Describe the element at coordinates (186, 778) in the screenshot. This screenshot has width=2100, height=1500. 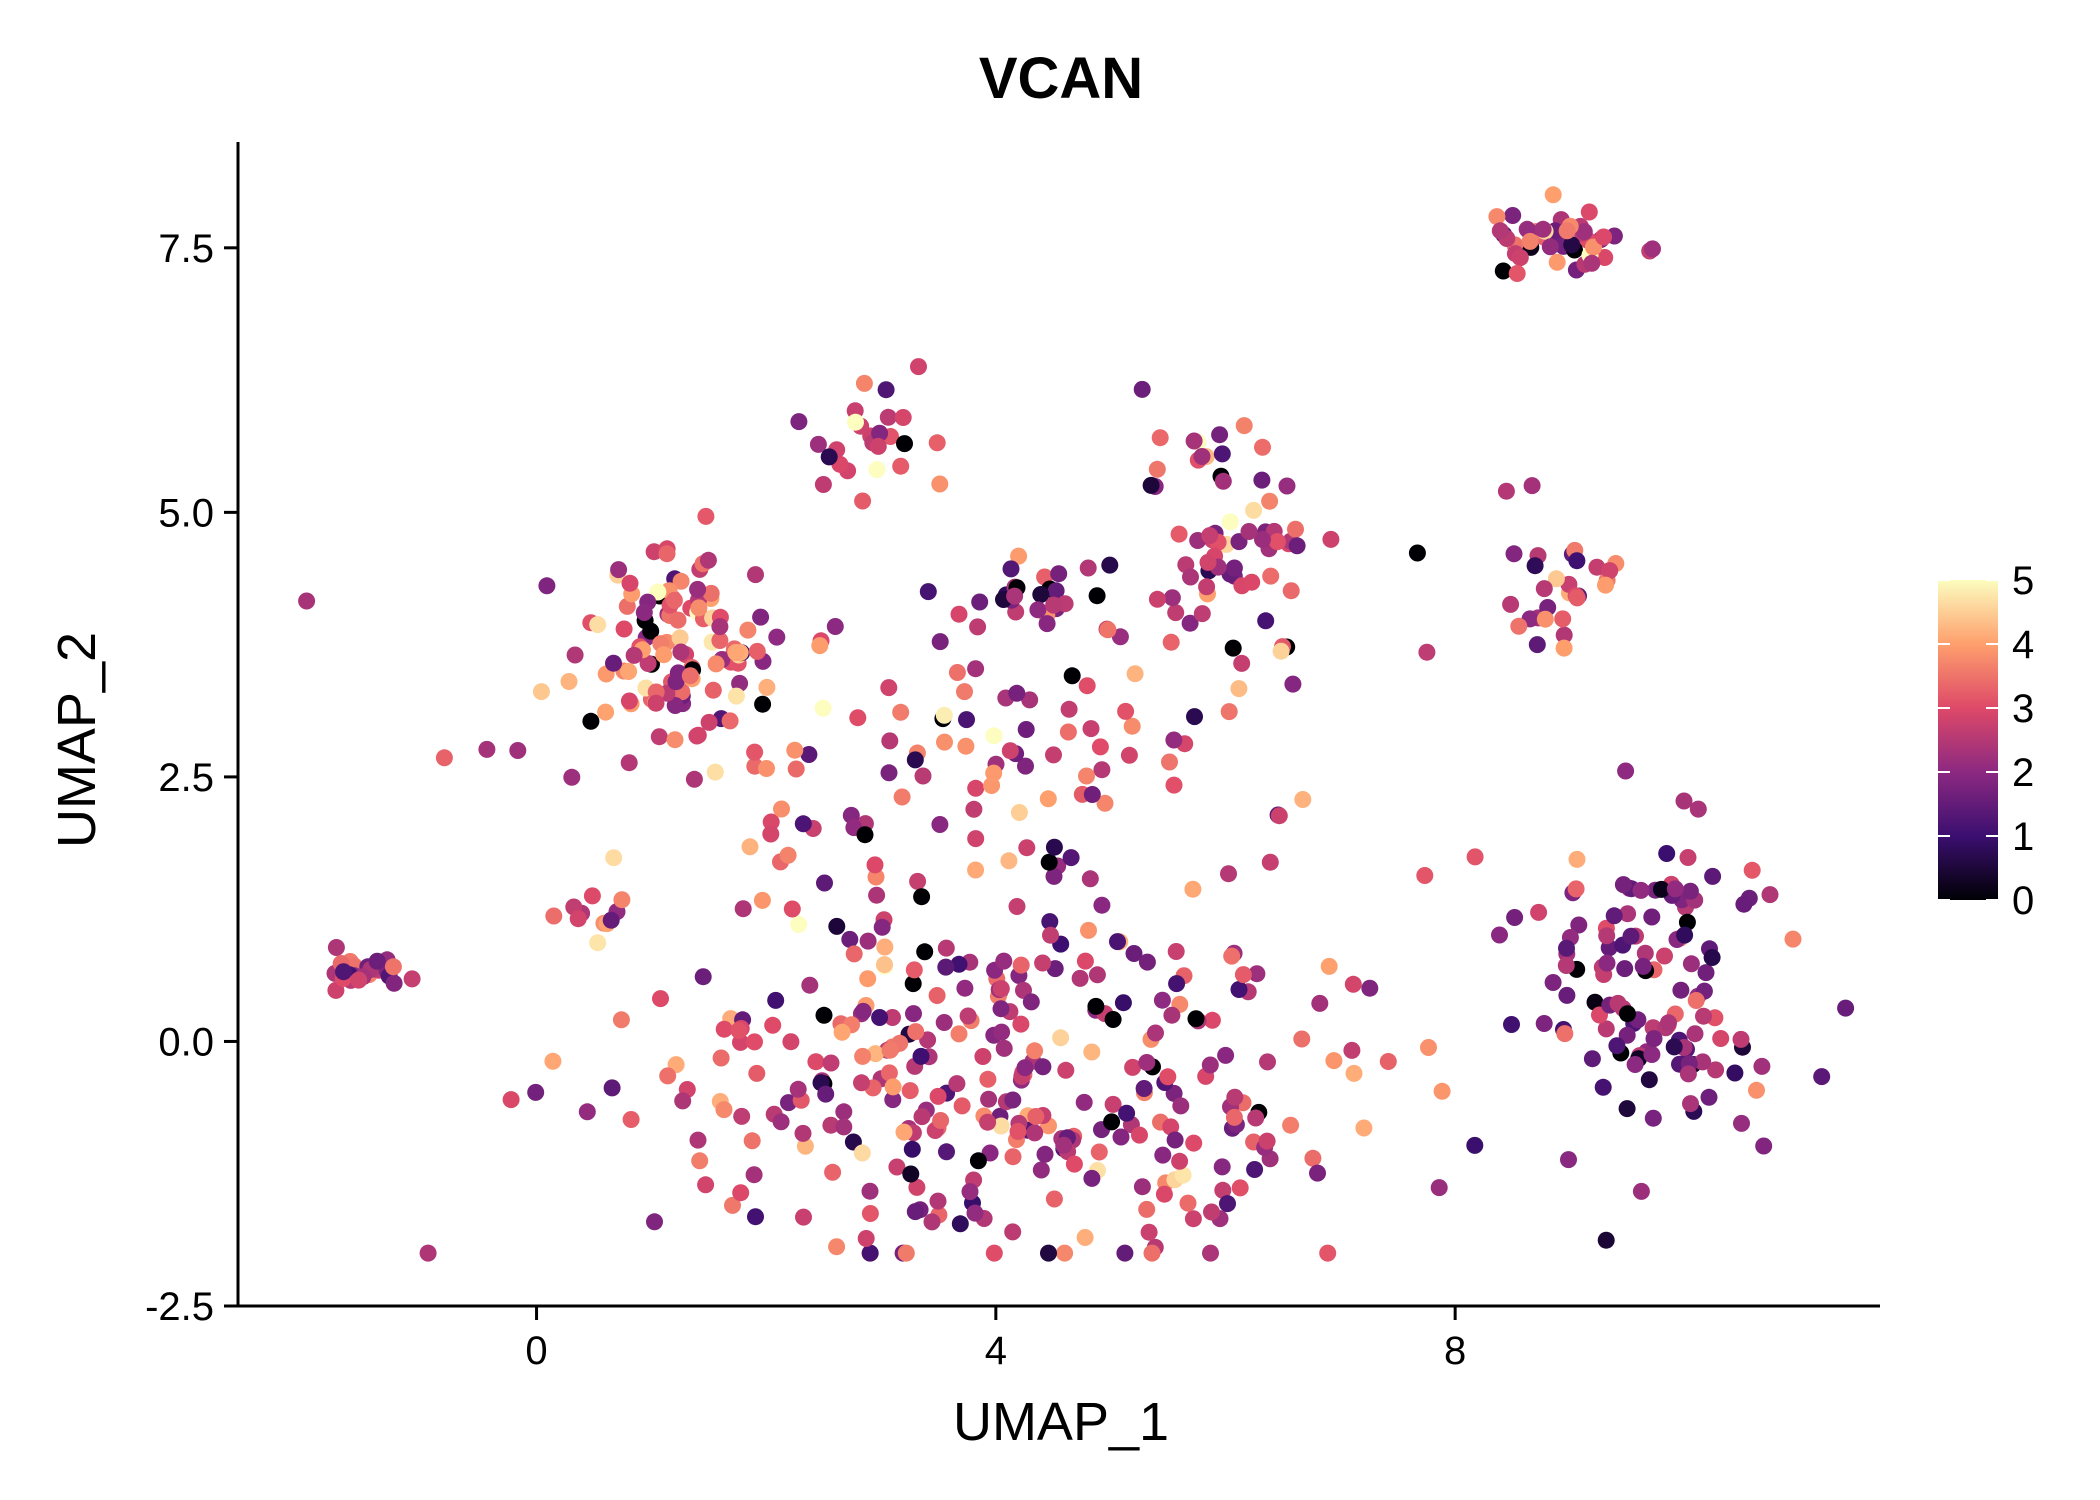
I see `y-tick-label: 2.5` at that location.